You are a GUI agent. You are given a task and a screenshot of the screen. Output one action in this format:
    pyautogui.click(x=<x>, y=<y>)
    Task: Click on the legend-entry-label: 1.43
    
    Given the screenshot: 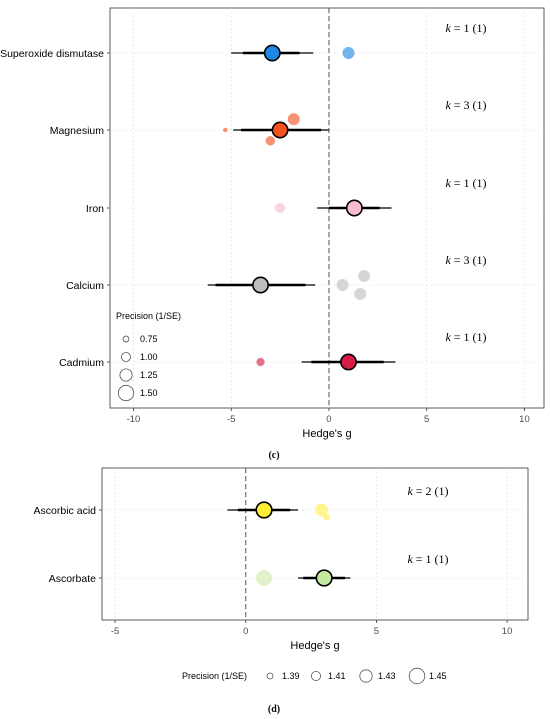 What is the action you would take?
    pyautogui.click(x=387, y=676)
    